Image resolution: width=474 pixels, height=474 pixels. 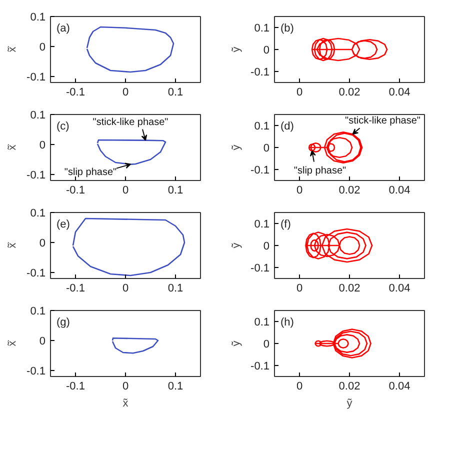 I want to click on text: (d), so click(x=287, y=126).